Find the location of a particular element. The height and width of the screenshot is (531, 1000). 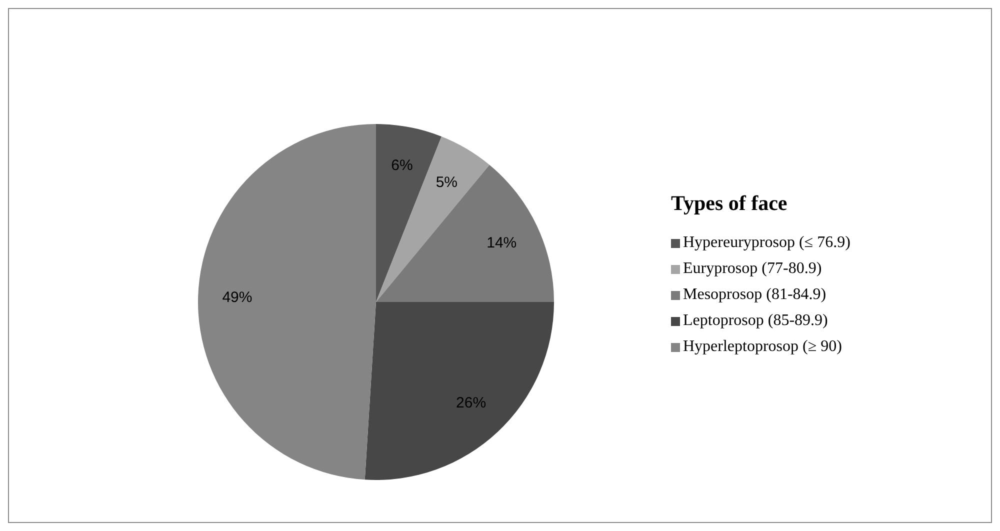

data-label: 6% is located at coordinates (402, 165).